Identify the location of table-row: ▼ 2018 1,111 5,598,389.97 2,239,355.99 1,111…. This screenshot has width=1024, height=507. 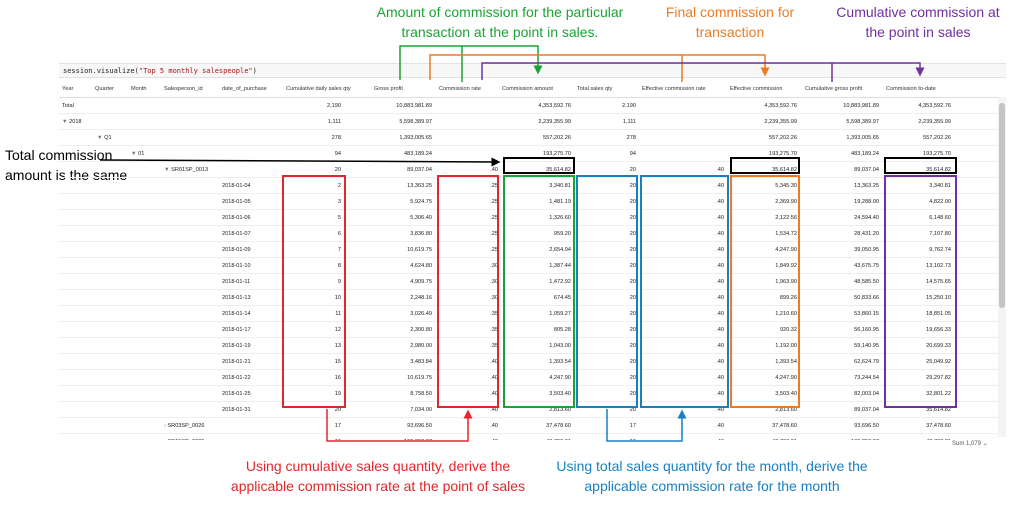
(529, 122).